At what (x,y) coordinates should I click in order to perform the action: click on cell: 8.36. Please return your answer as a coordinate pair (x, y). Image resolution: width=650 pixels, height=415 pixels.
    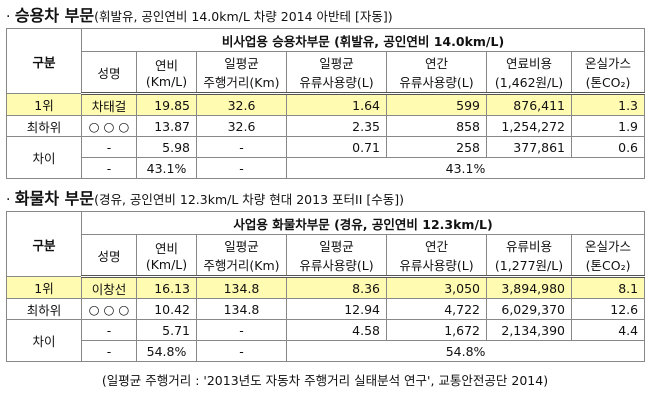
    Looking at the image, I should click on (336, 287).